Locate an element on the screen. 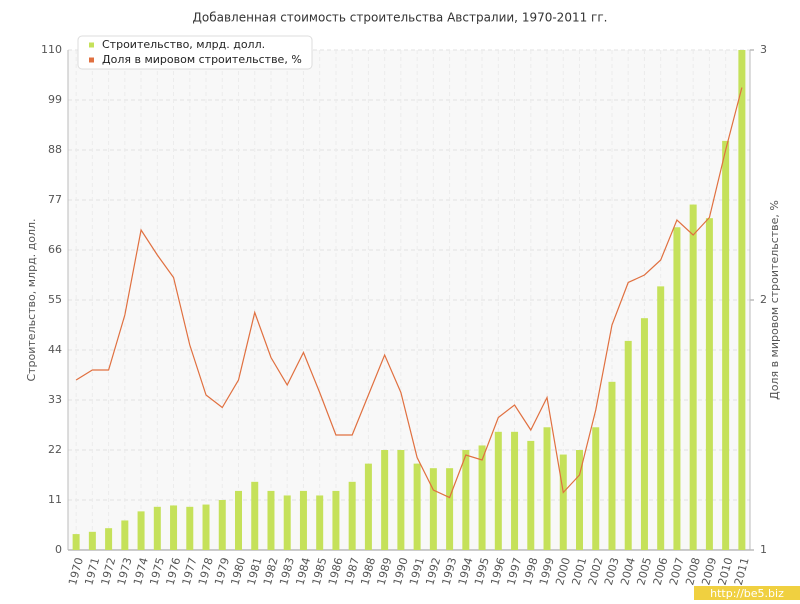  y2-tick-label: 3 is located at coordinates (763, 49).